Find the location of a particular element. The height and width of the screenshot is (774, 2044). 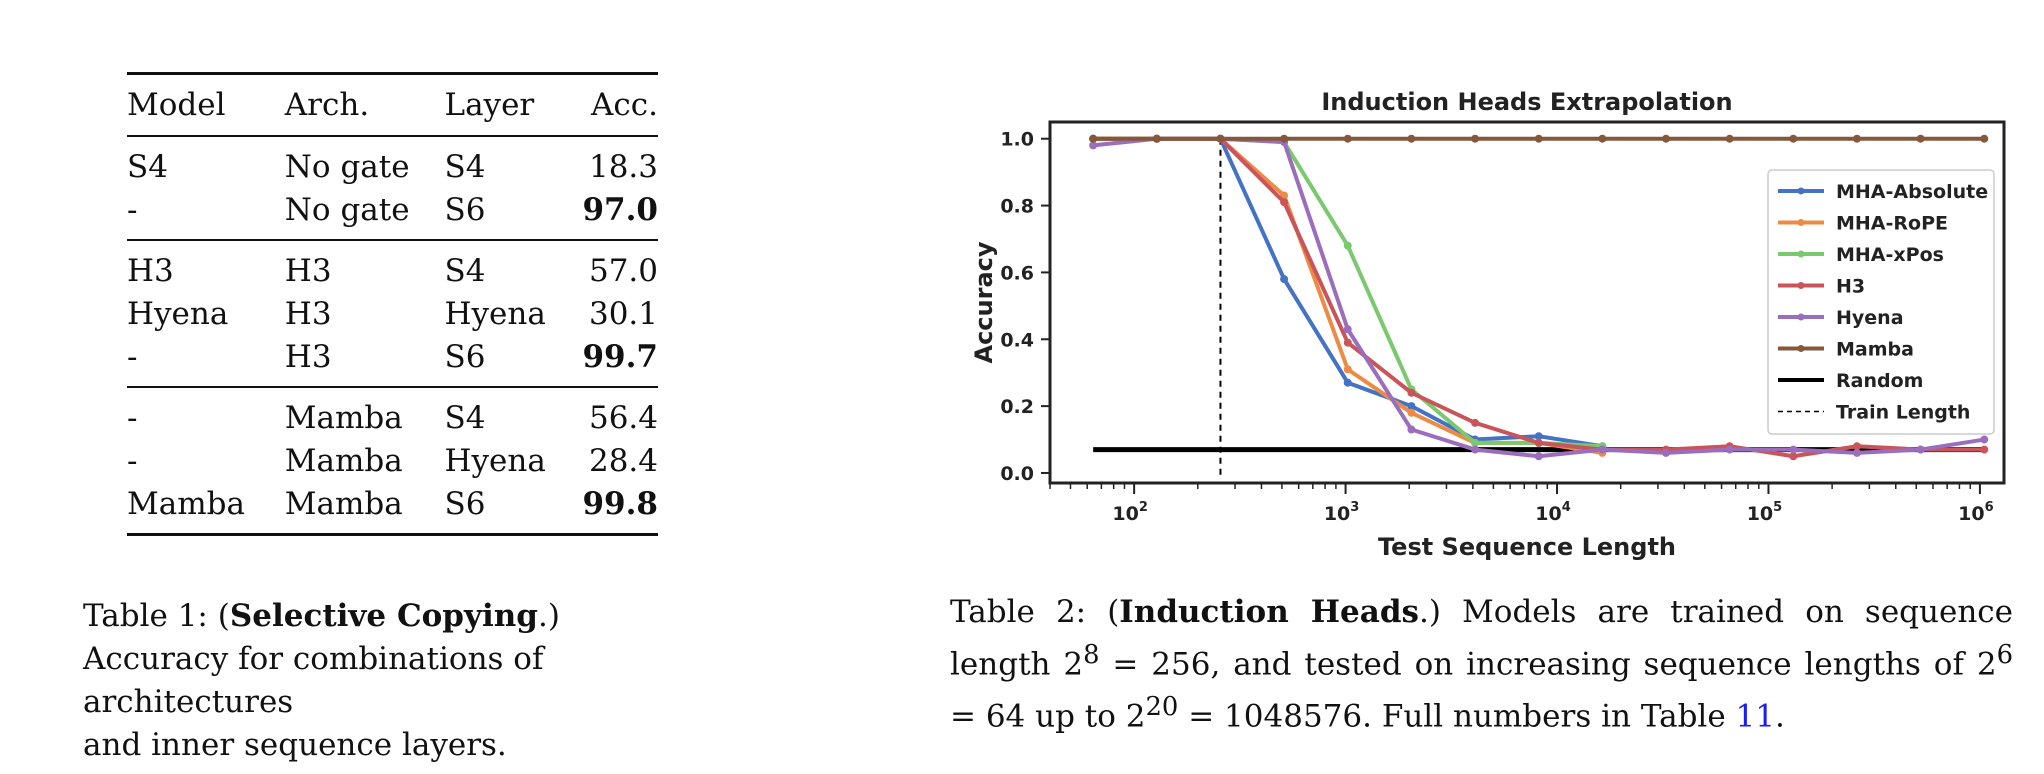

legend-label-mamba: Mamba is located at coordinates (1875, 350).